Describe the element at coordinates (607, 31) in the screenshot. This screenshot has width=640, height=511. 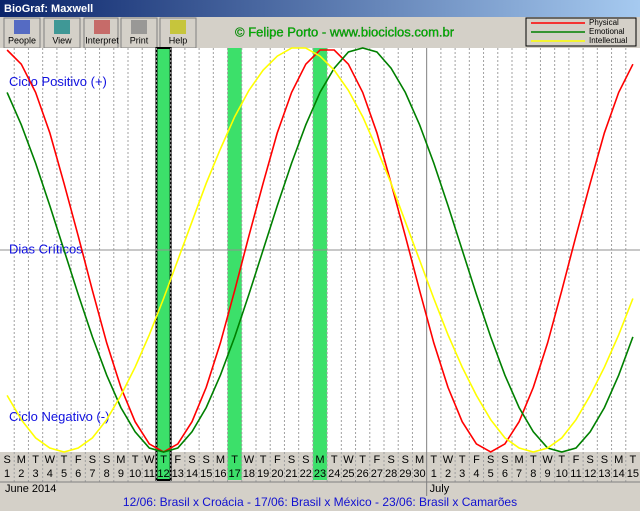
I see `legend-label: Emotional` at that location.